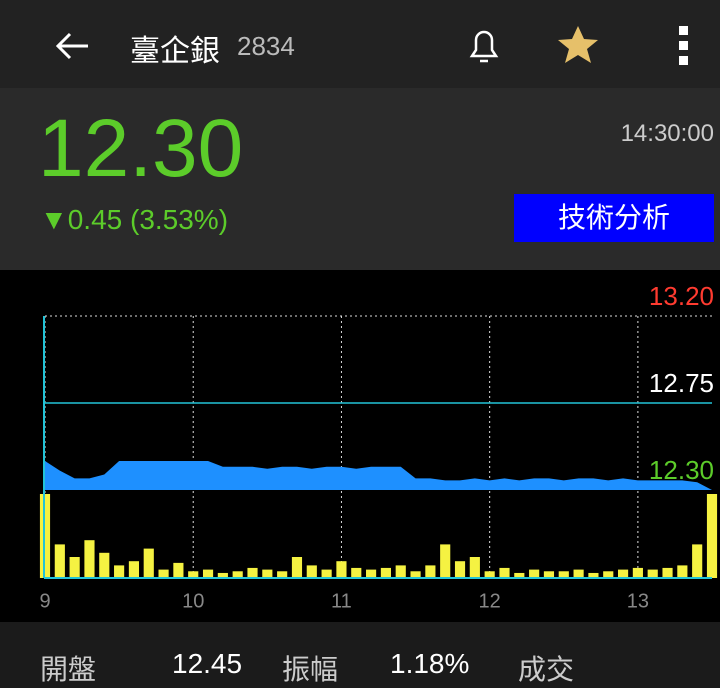 This screenshot has width=720, height=688. Describe the element at coordinates (360, 653) in the screenshot. I see `stats-row: 開盤 12.45 振幅 1.18% 成交` at that location.